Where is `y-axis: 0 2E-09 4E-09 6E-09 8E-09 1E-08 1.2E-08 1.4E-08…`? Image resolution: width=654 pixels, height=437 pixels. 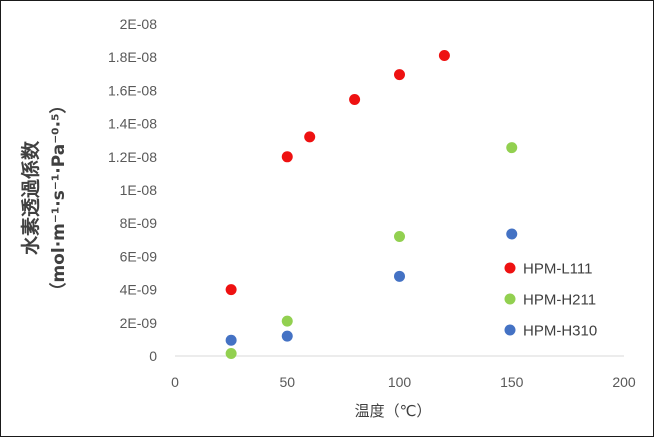 y-axis: 0 2E-09 4E-09 6E-09 8E-09 1E-08 1.2E-08 1.4E-08… is located at coordinates (132, 190).